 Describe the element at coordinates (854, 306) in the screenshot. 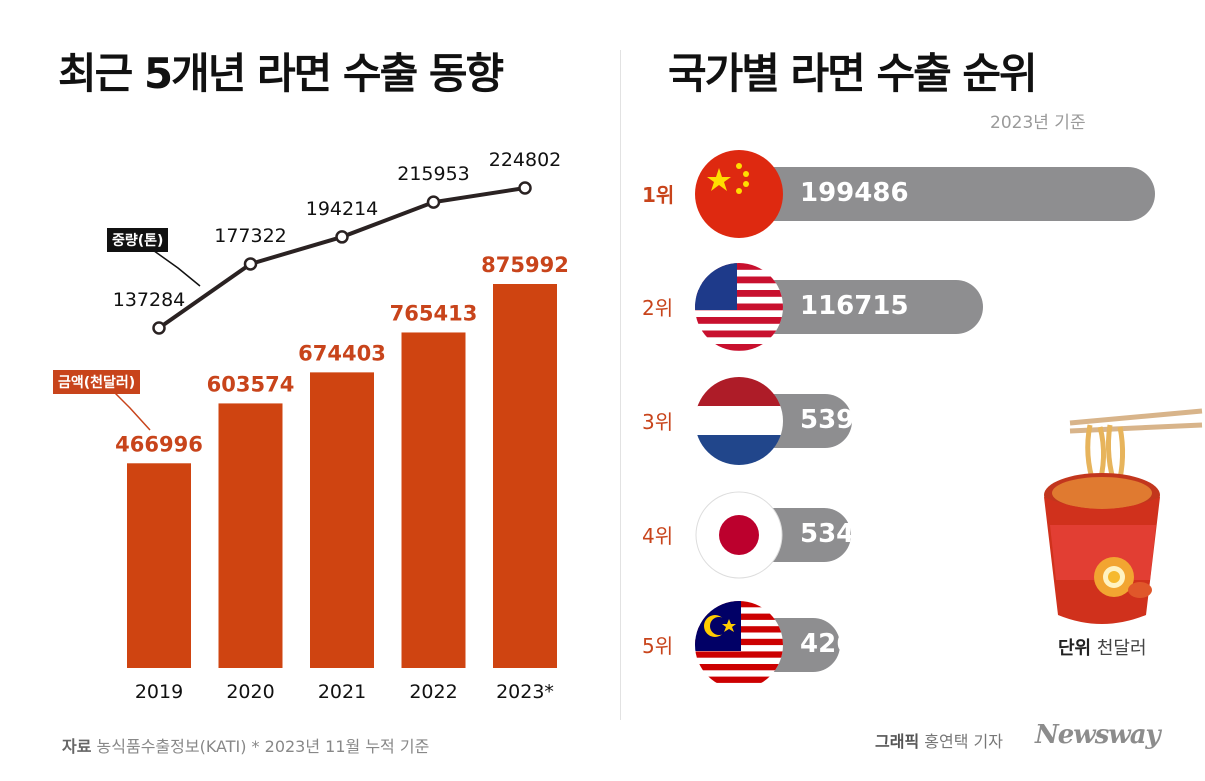

I see `rank-value: 116715` at that location.